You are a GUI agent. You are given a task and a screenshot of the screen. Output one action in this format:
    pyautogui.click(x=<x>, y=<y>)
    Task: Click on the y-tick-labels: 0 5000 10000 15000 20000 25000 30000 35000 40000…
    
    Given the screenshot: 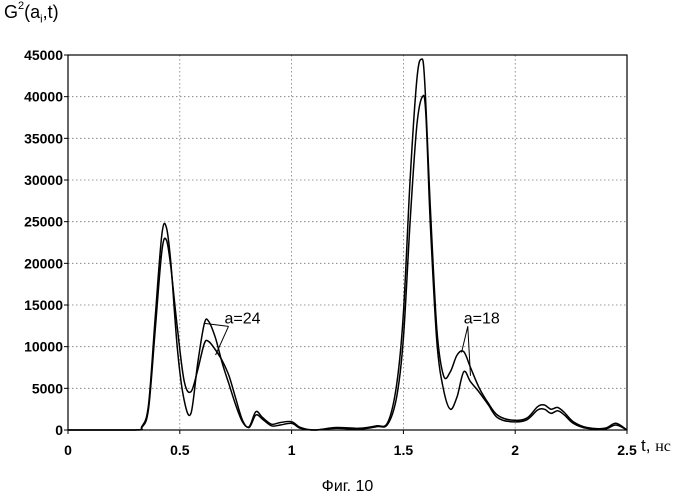 What is the action you would take?
    pyautogui.click(x=43, y=242)
    